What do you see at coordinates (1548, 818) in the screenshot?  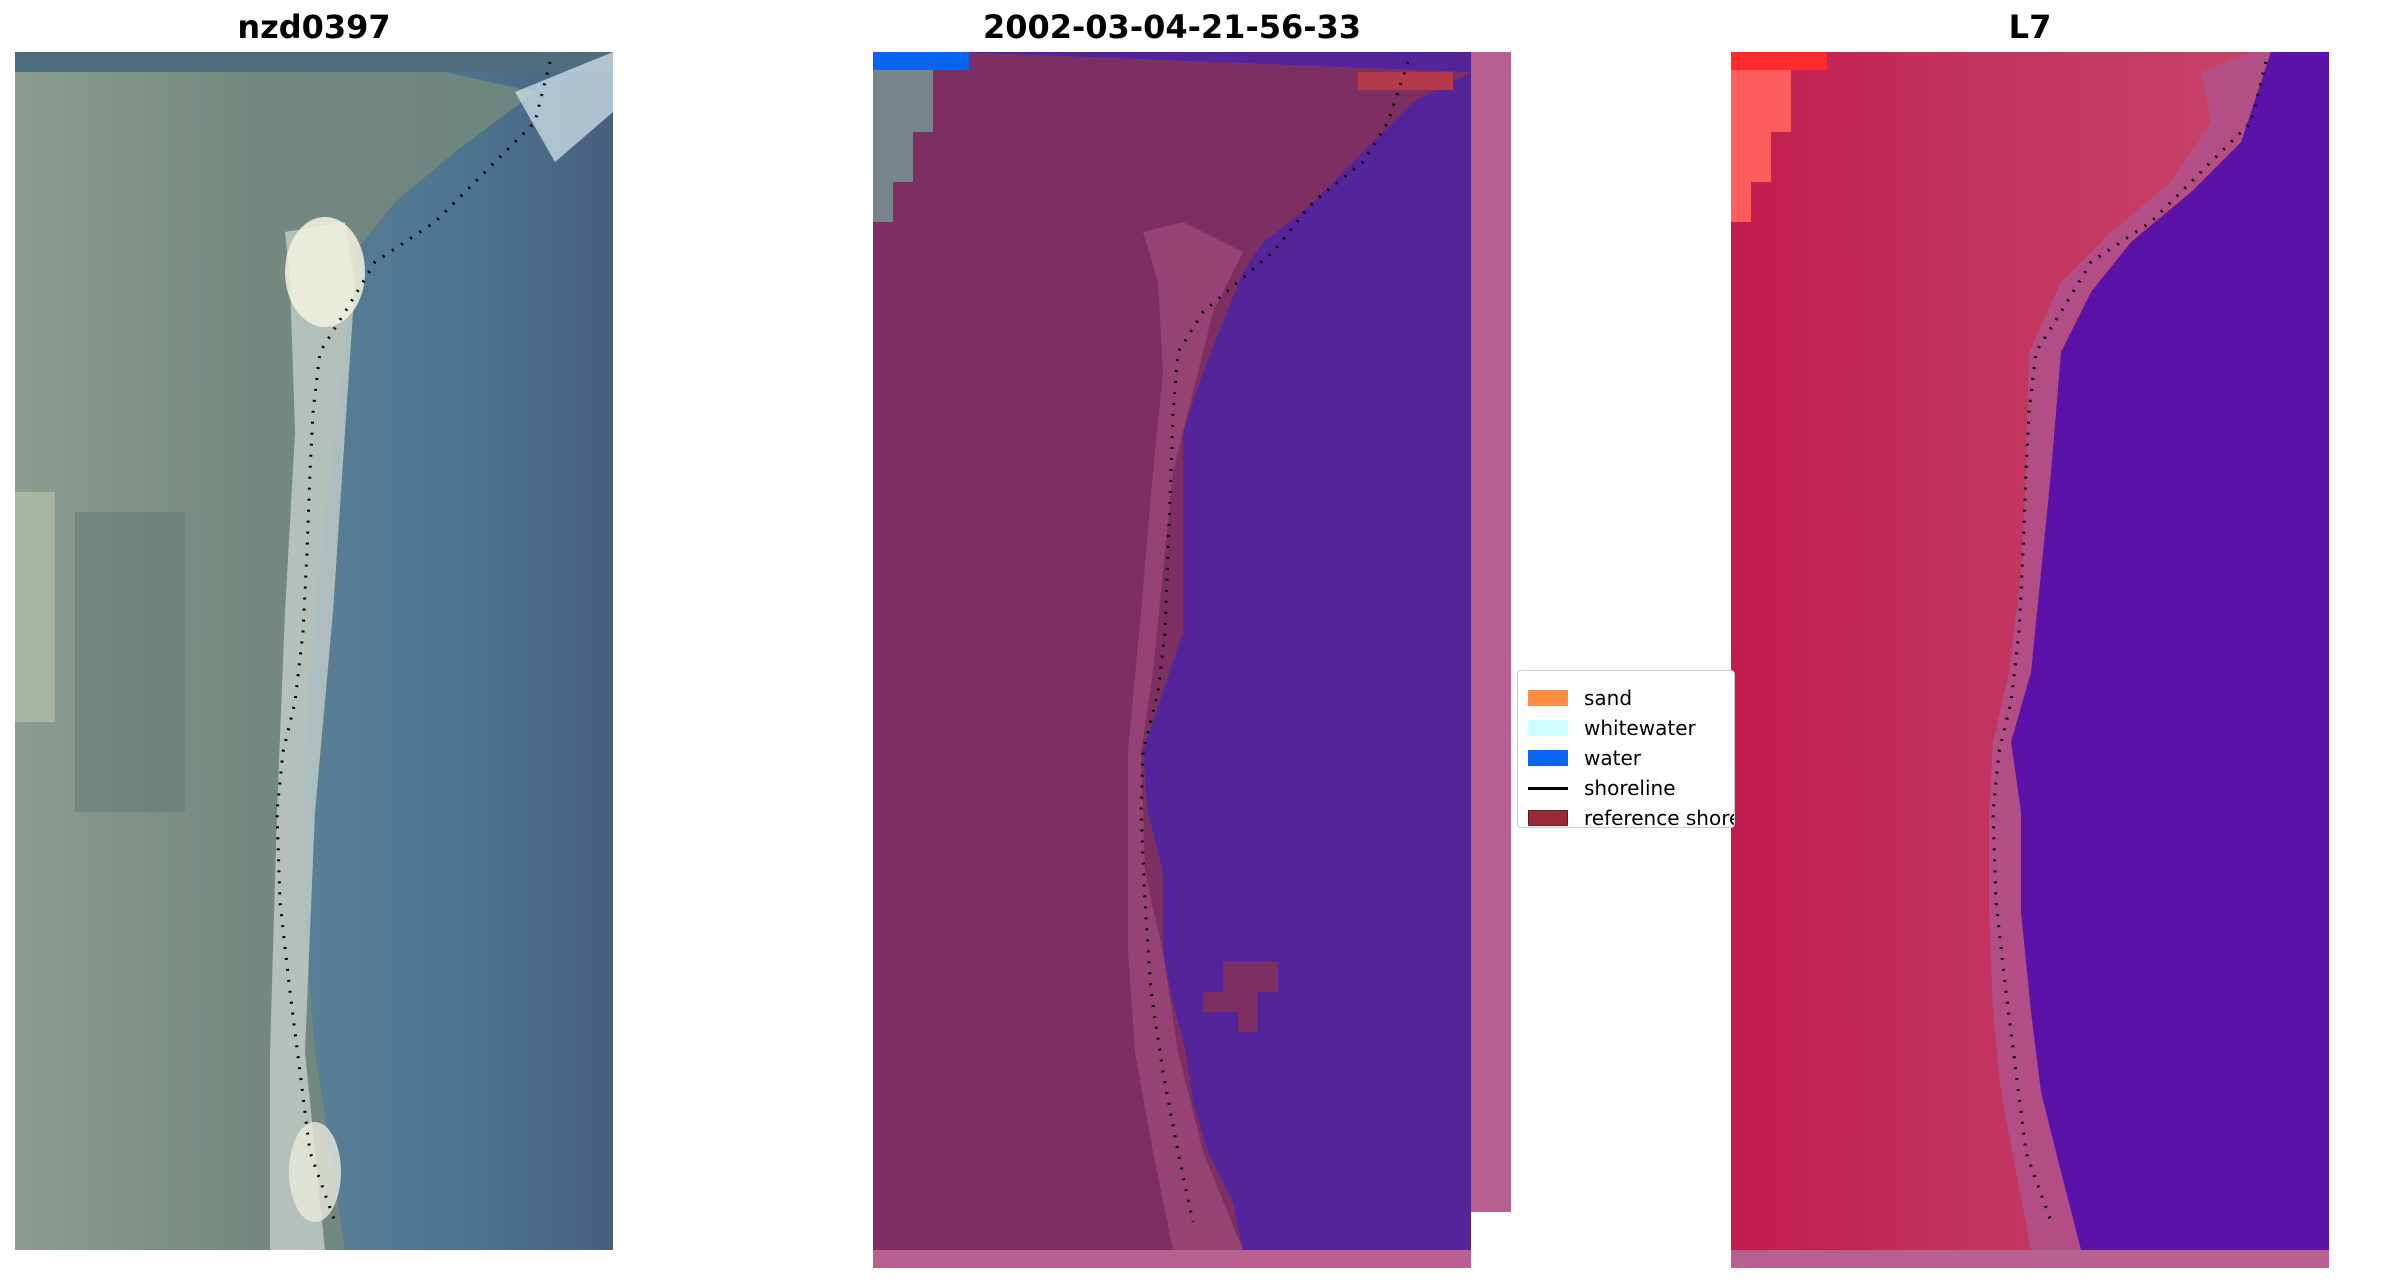 I see `reference-shoreline-swatch` at bounding box center [1548, 818].